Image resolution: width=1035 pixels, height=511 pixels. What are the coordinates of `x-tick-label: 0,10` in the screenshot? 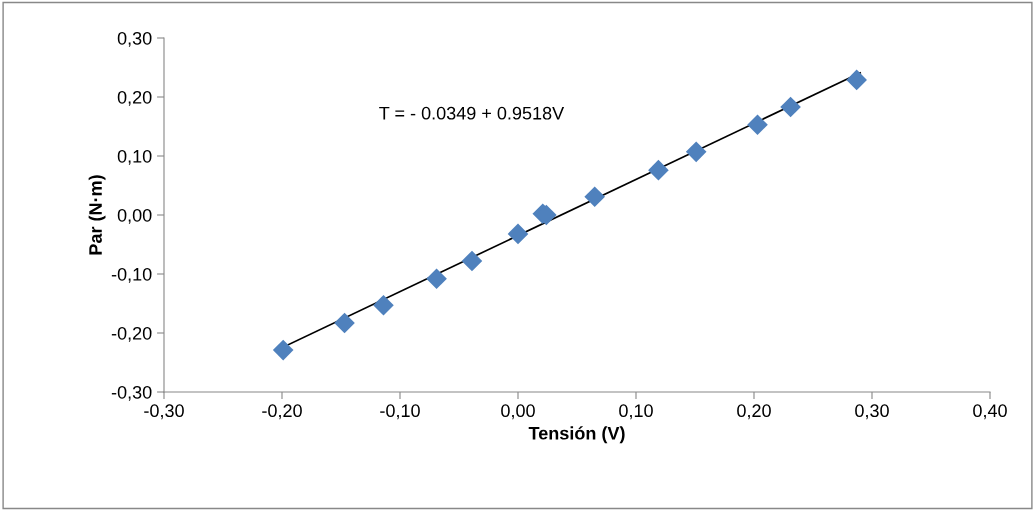 It's located at (636, 412).